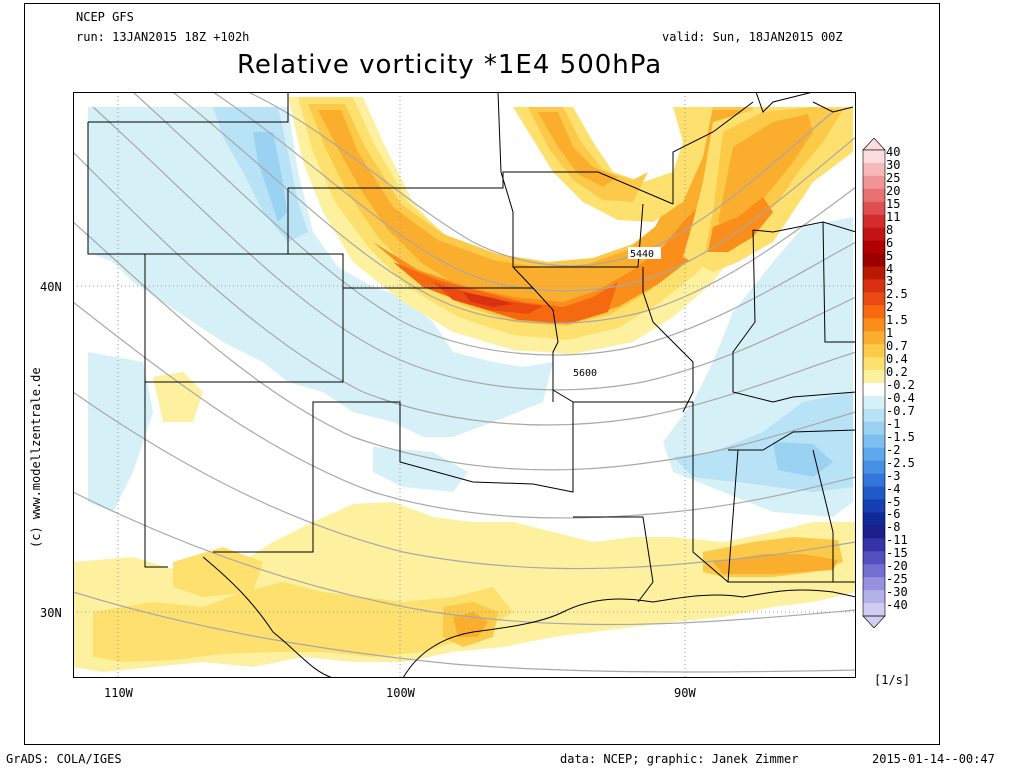 This screenshot has width=1024, height=768. I want to click on colorbar-level-label: 3, so click(890, 281).